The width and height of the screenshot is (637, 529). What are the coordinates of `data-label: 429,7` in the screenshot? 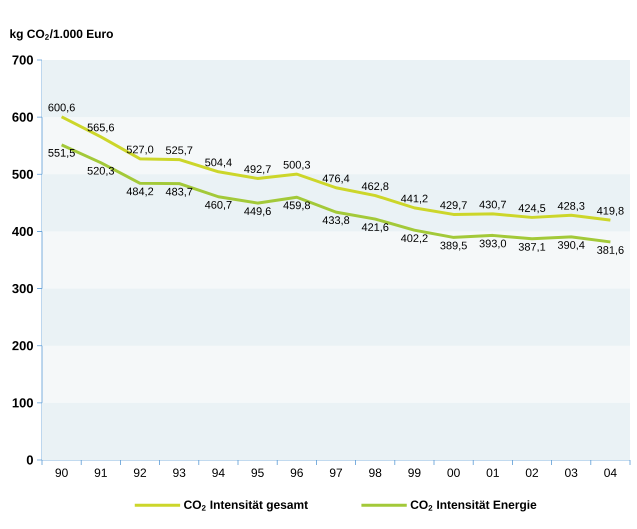 It's located at (453, 205).